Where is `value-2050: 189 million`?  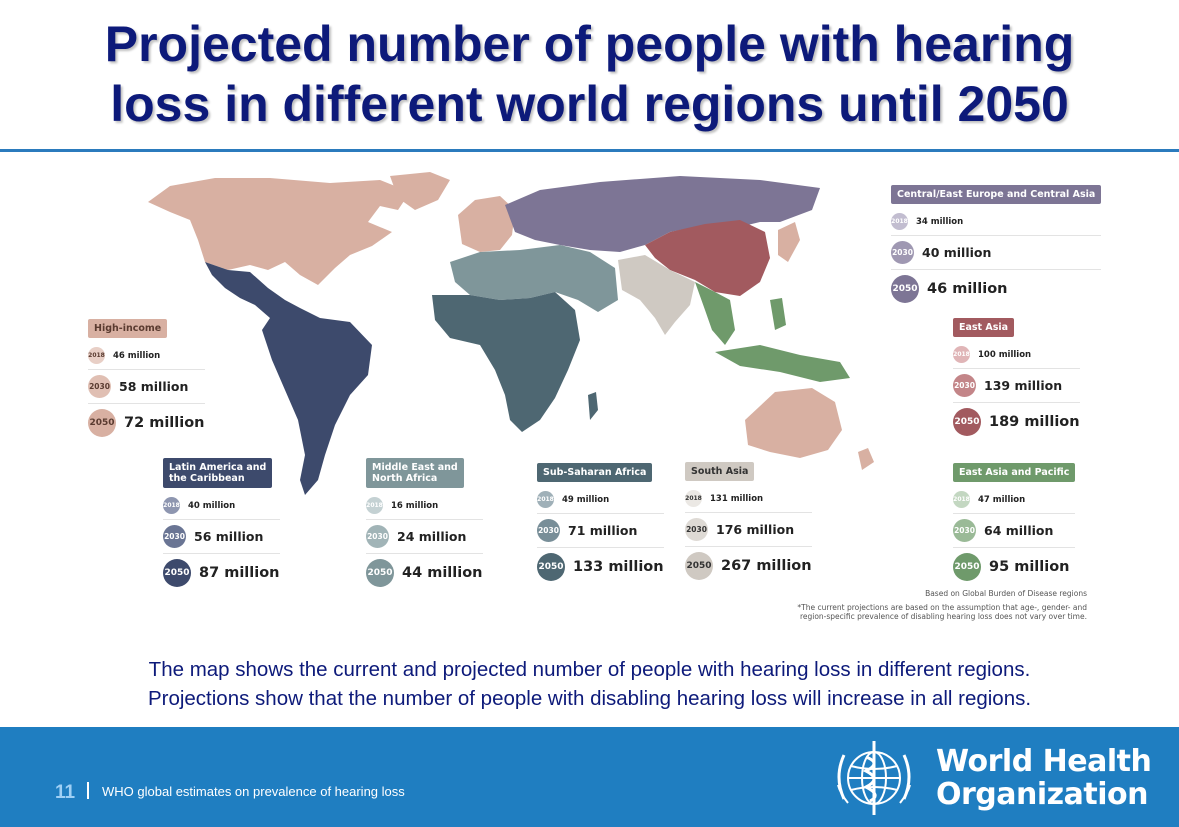
value-2050: 189 million is located at coordinates (1034, 422).